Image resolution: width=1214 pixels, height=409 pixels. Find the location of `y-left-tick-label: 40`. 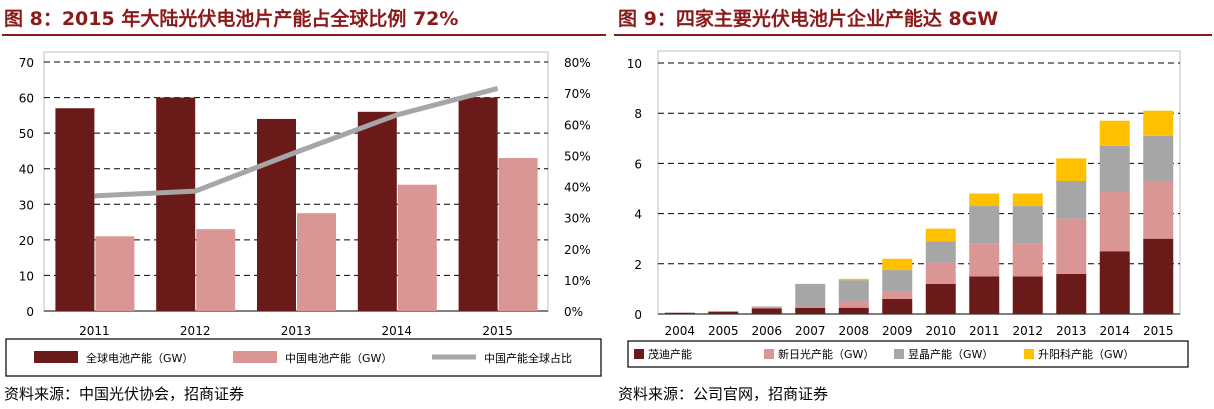

y-left-tick-label: 40 is located at coordinates (26, 170).